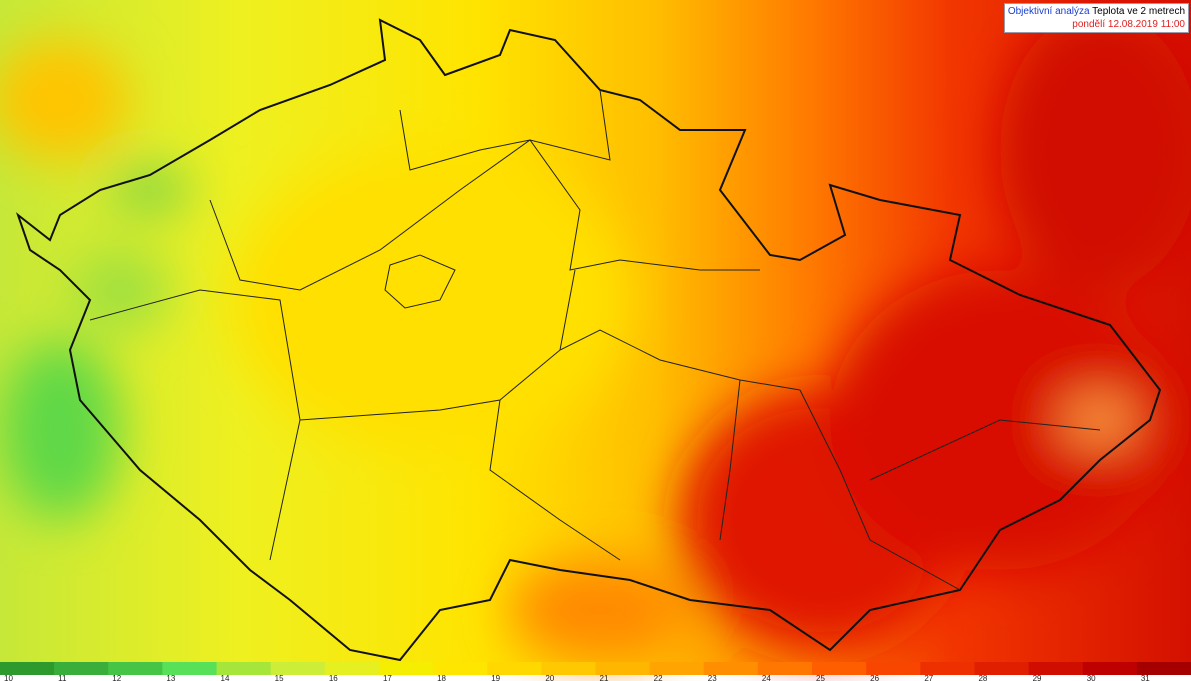  I want to click on legend-label: 16, so click(333, 677).